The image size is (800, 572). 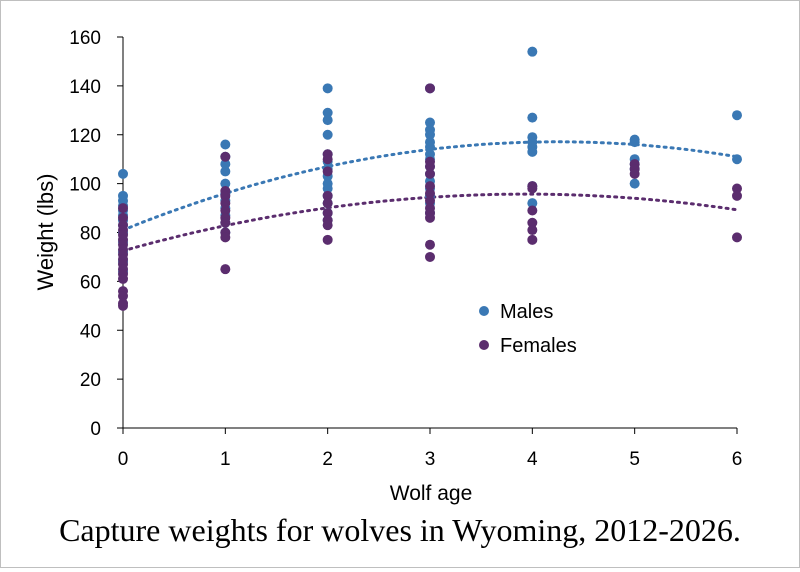 I want to click on y-tick-label: 140, so click(x=85, y=87).